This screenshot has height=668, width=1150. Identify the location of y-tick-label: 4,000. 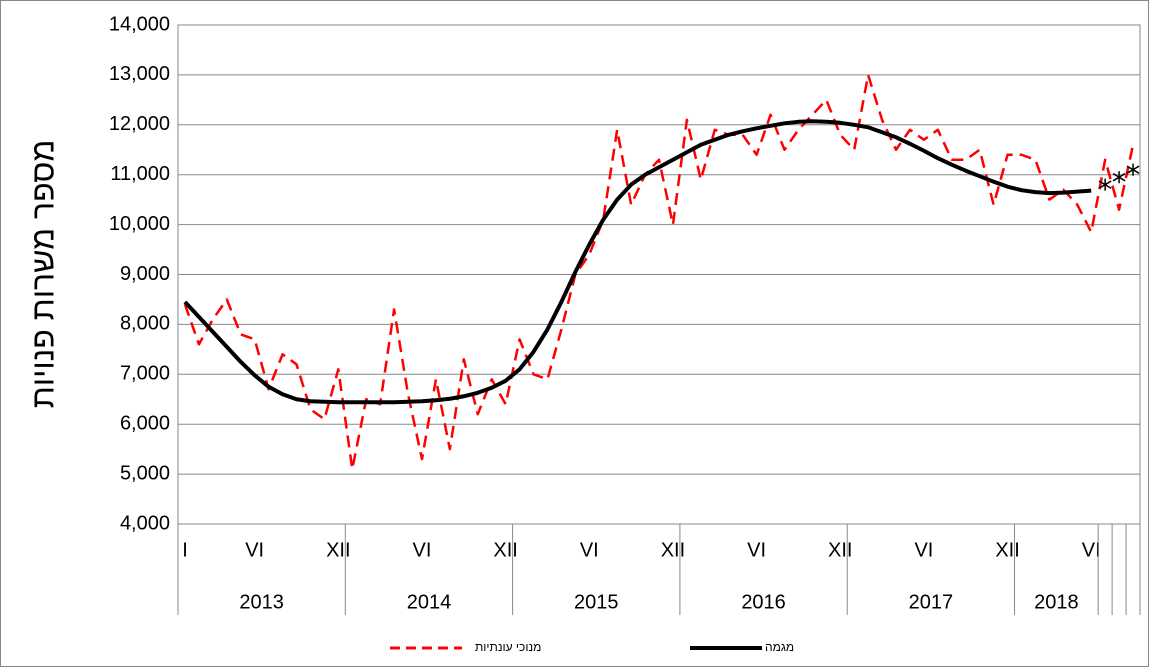
(145, 523).